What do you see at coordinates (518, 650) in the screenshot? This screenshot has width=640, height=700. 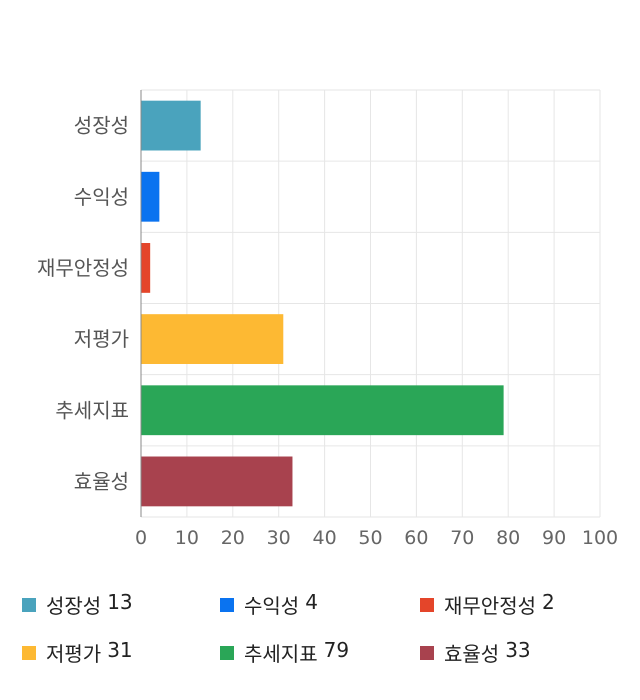 I see `legend-value: 33` at bounding box center [518, 650].